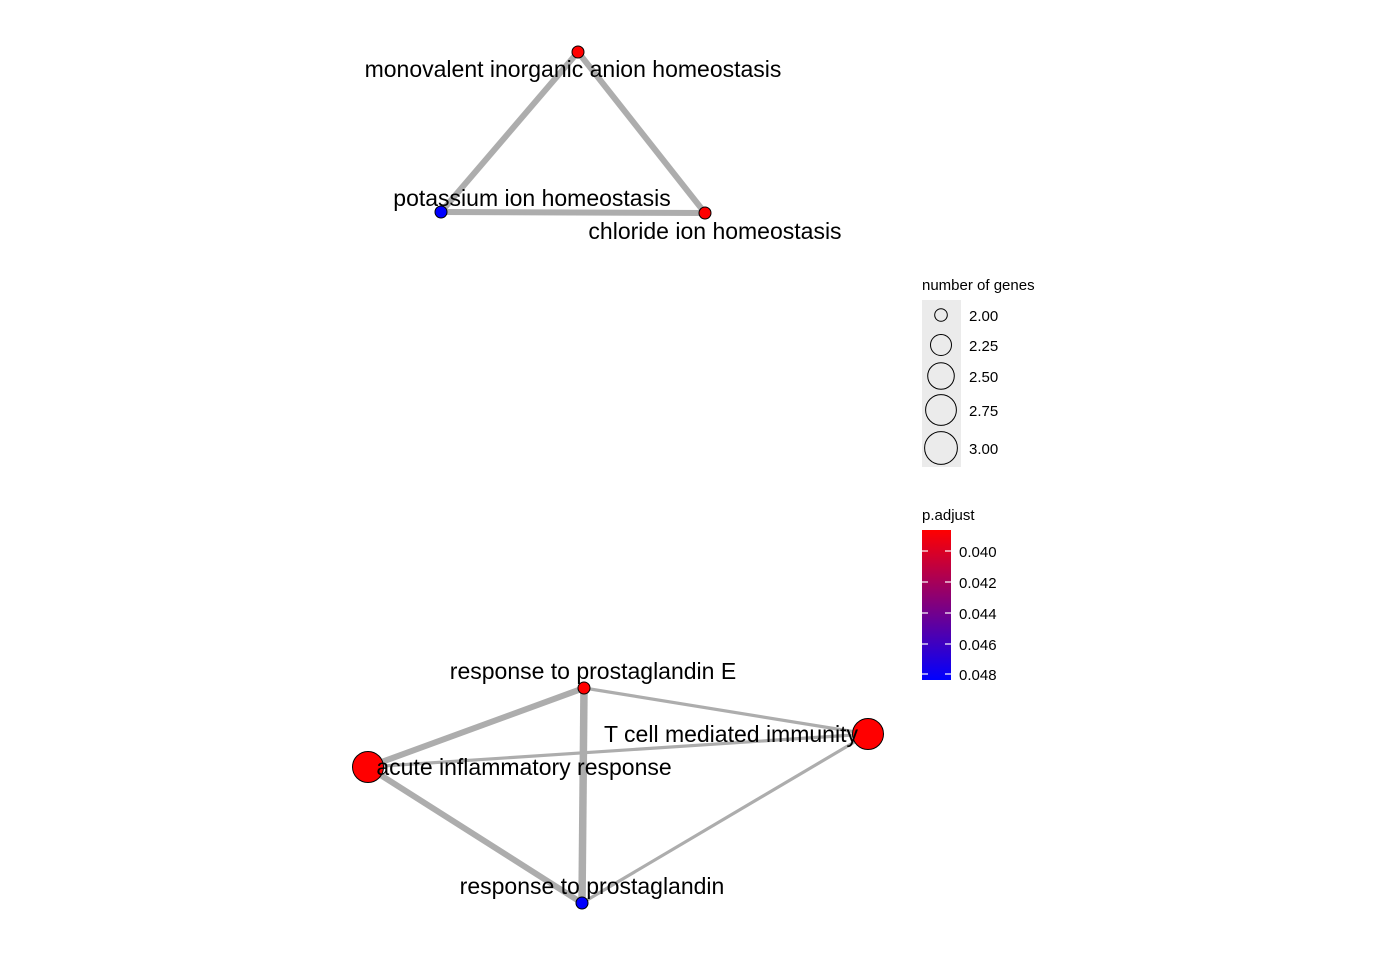  What do you see at coordinates (523, 767) in the screenshot?
I see `node-label-acute: acute inflammatory response` at bounding box center [523, 767].